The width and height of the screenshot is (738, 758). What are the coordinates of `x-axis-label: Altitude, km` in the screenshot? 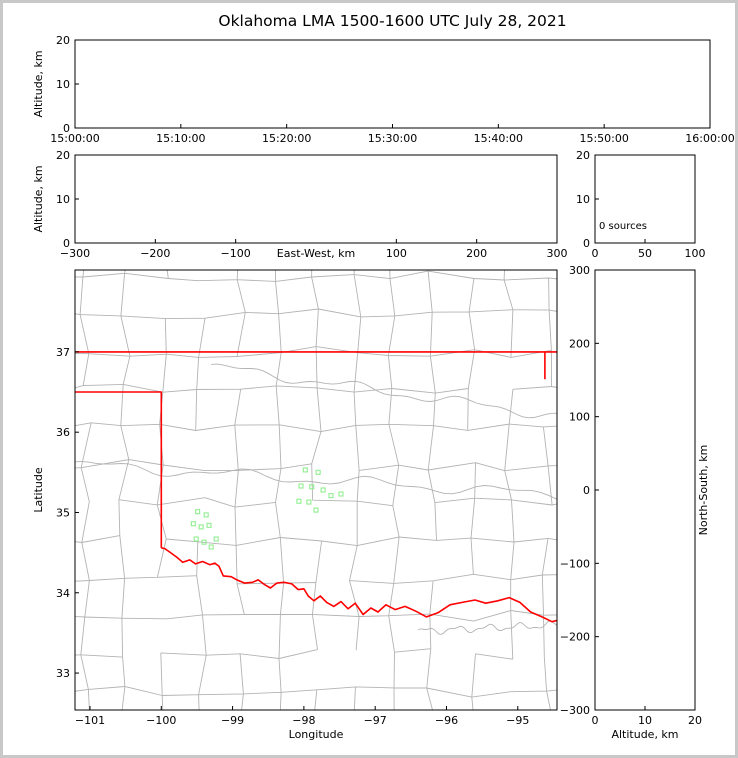 It's located at (644, 734).